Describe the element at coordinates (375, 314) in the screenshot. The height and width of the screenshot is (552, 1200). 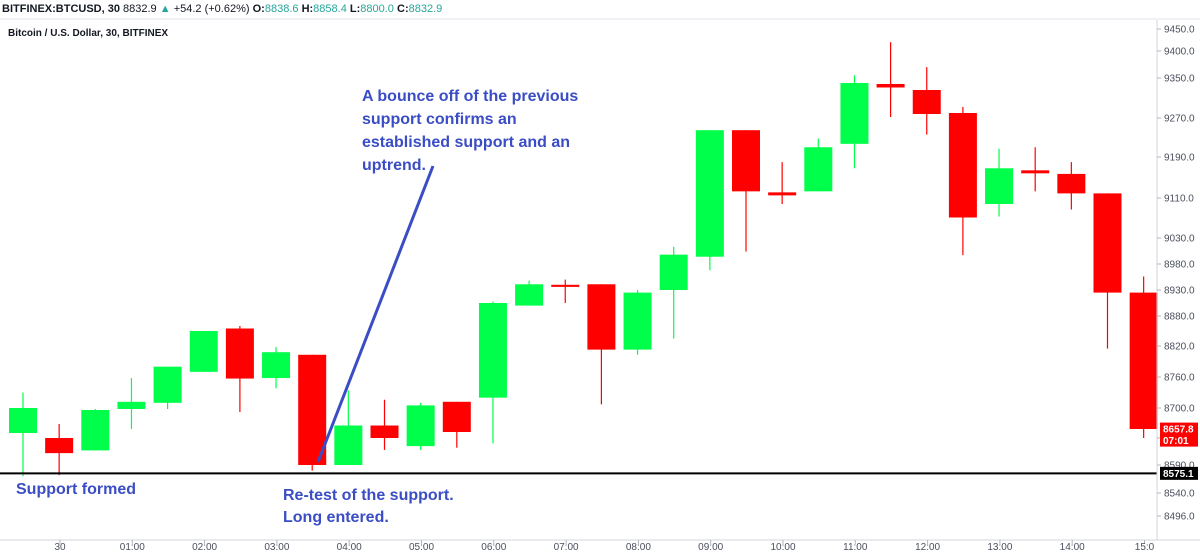
I see `annotation-arrow-line` at that location.